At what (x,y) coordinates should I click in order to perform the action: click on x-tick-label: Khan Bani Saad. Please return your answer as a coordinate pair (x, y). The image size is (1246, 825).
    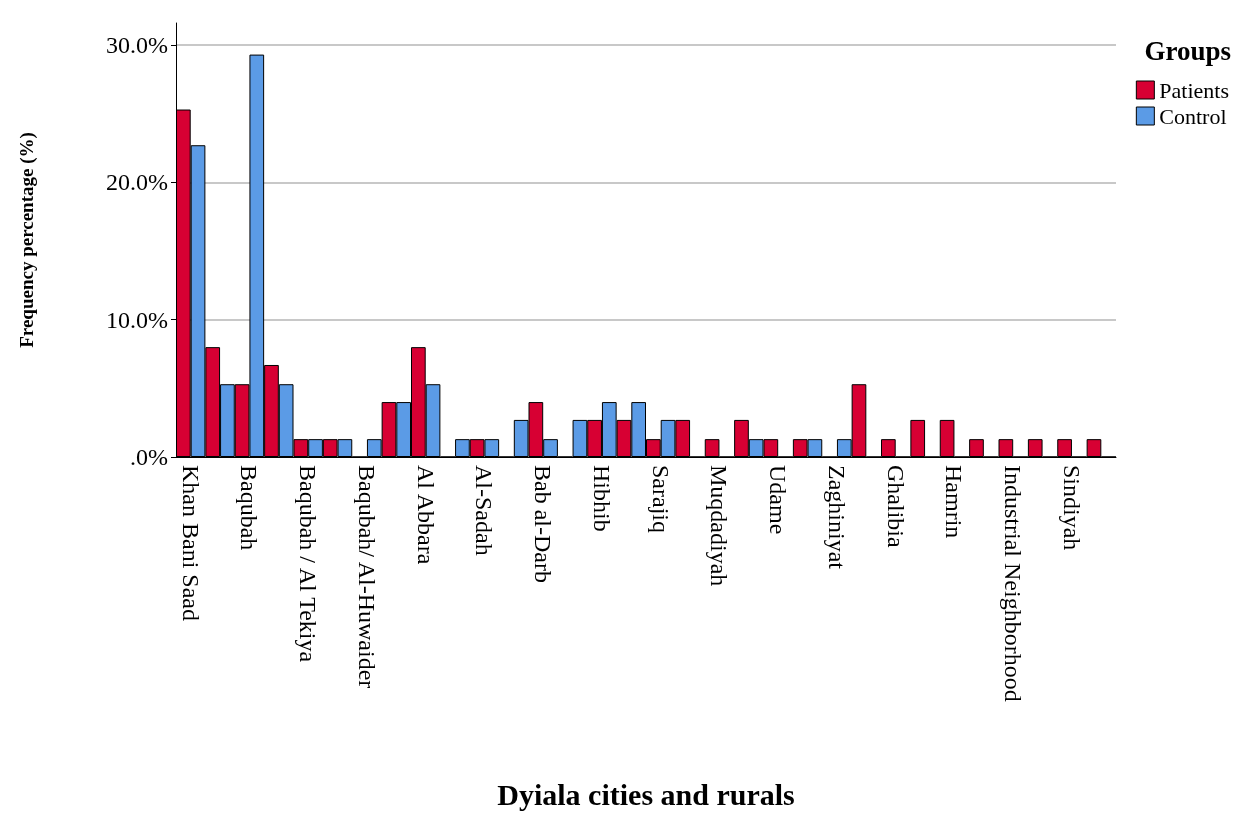
    Looking at the image, I should click on (190, 543).